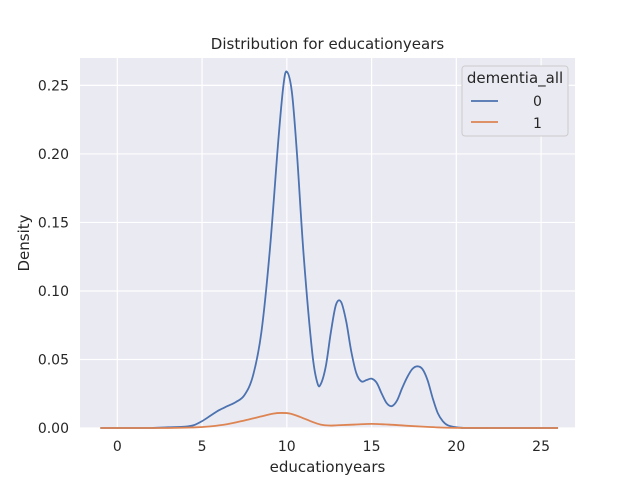  Describe the element at coordinates (53, 292) in the screenshot. I see `y-tick-label: 0.10` at that location.